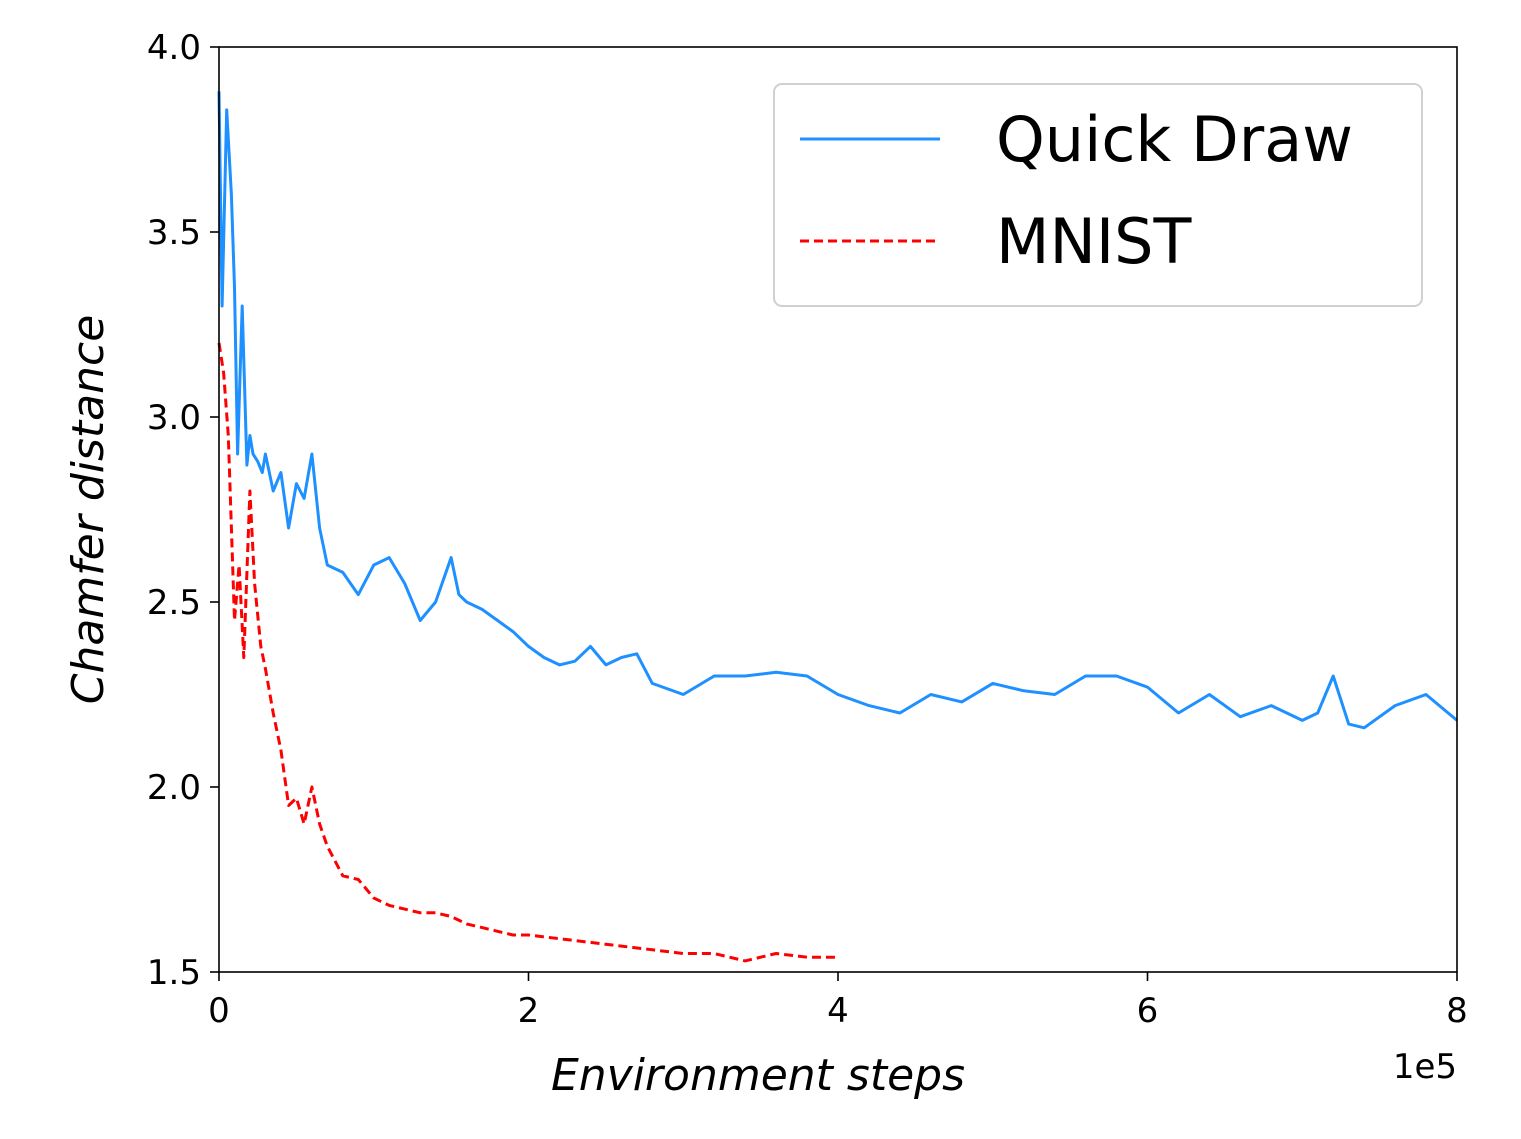 Image resolution: width=1521 pixels, height=1139 pixels. I want to click on legend-label-mnist: MNIST, so click(1094, 241).